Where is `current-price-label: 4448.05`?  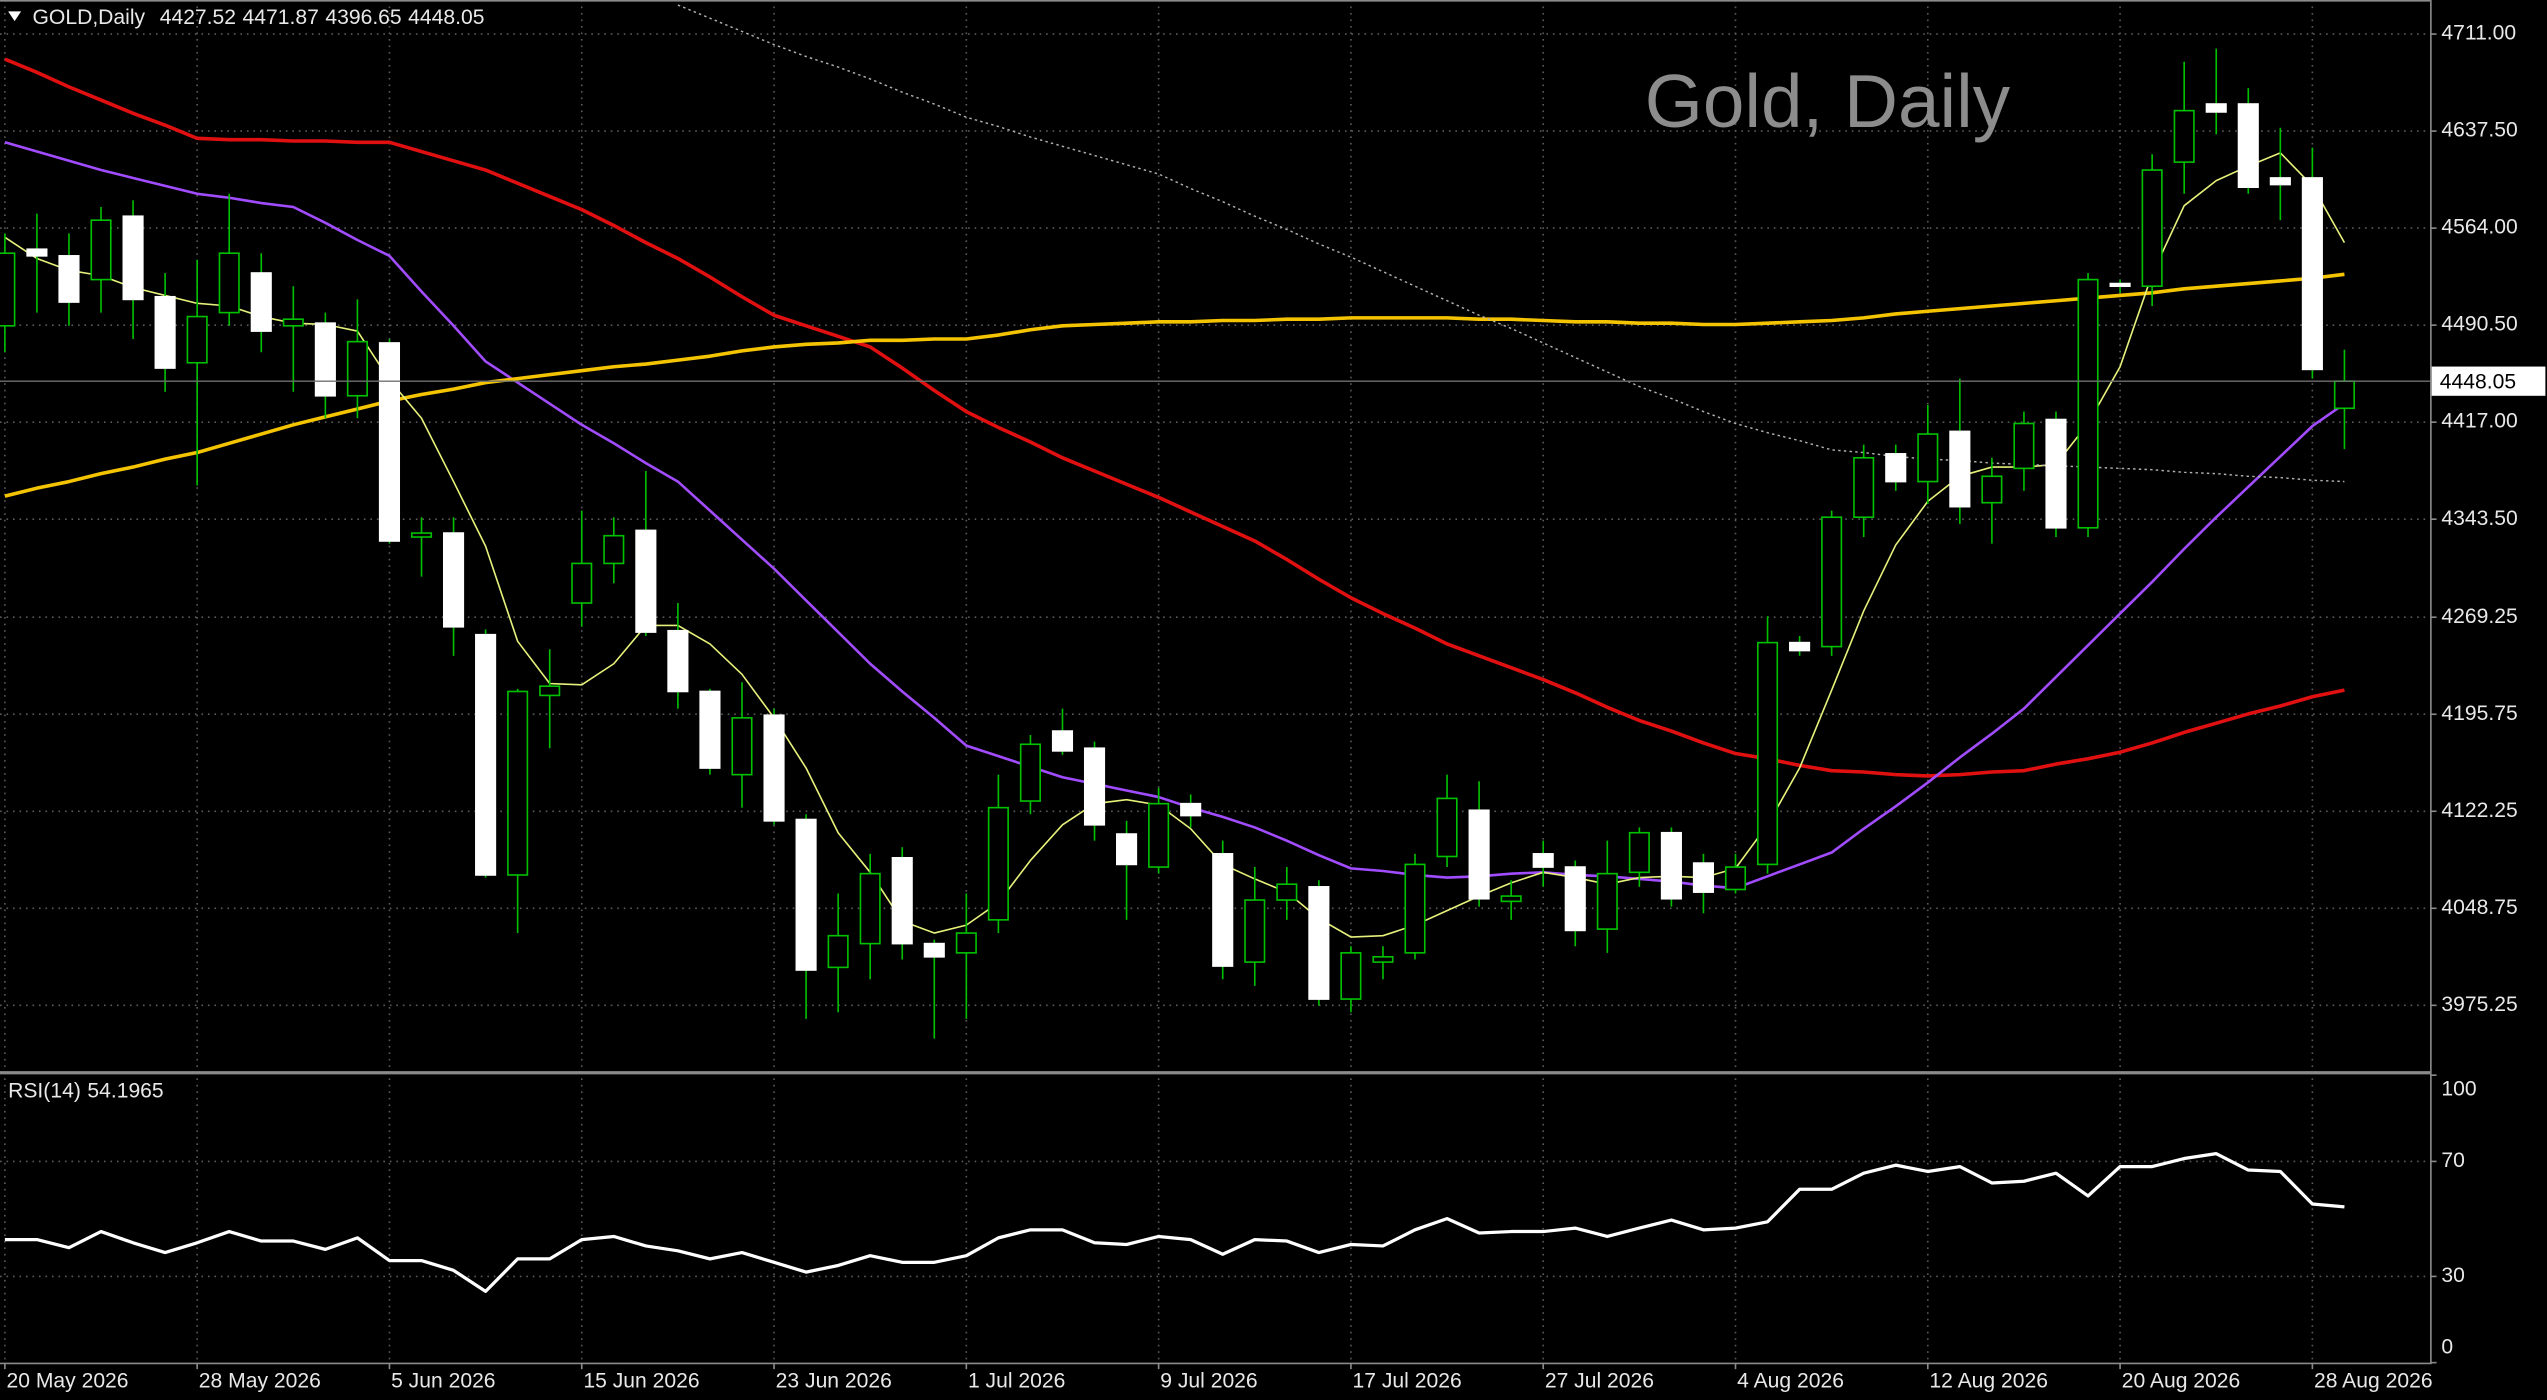
current-price-label: 4448.05 is located at coordinates (2478, 381).